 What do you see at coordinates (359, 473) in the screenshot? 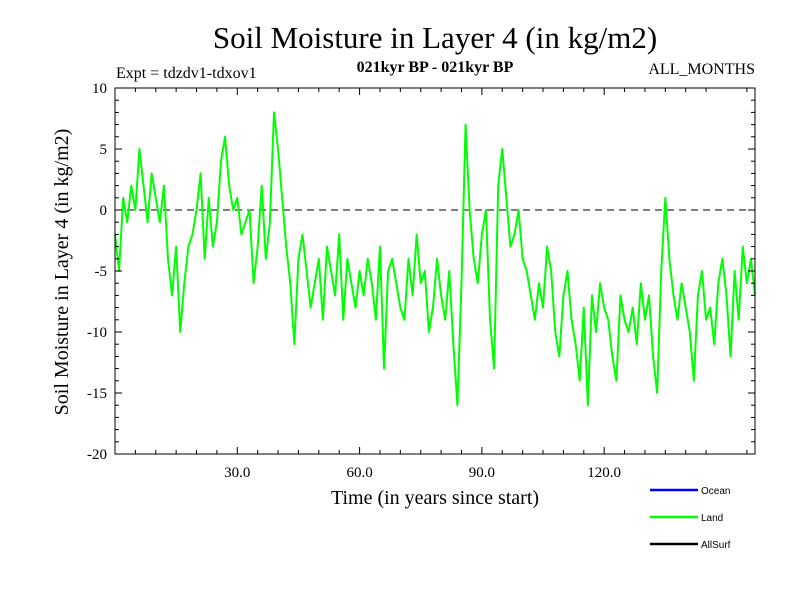
I see `x-tick-label: 60.0` at bounding box center [359, 473].